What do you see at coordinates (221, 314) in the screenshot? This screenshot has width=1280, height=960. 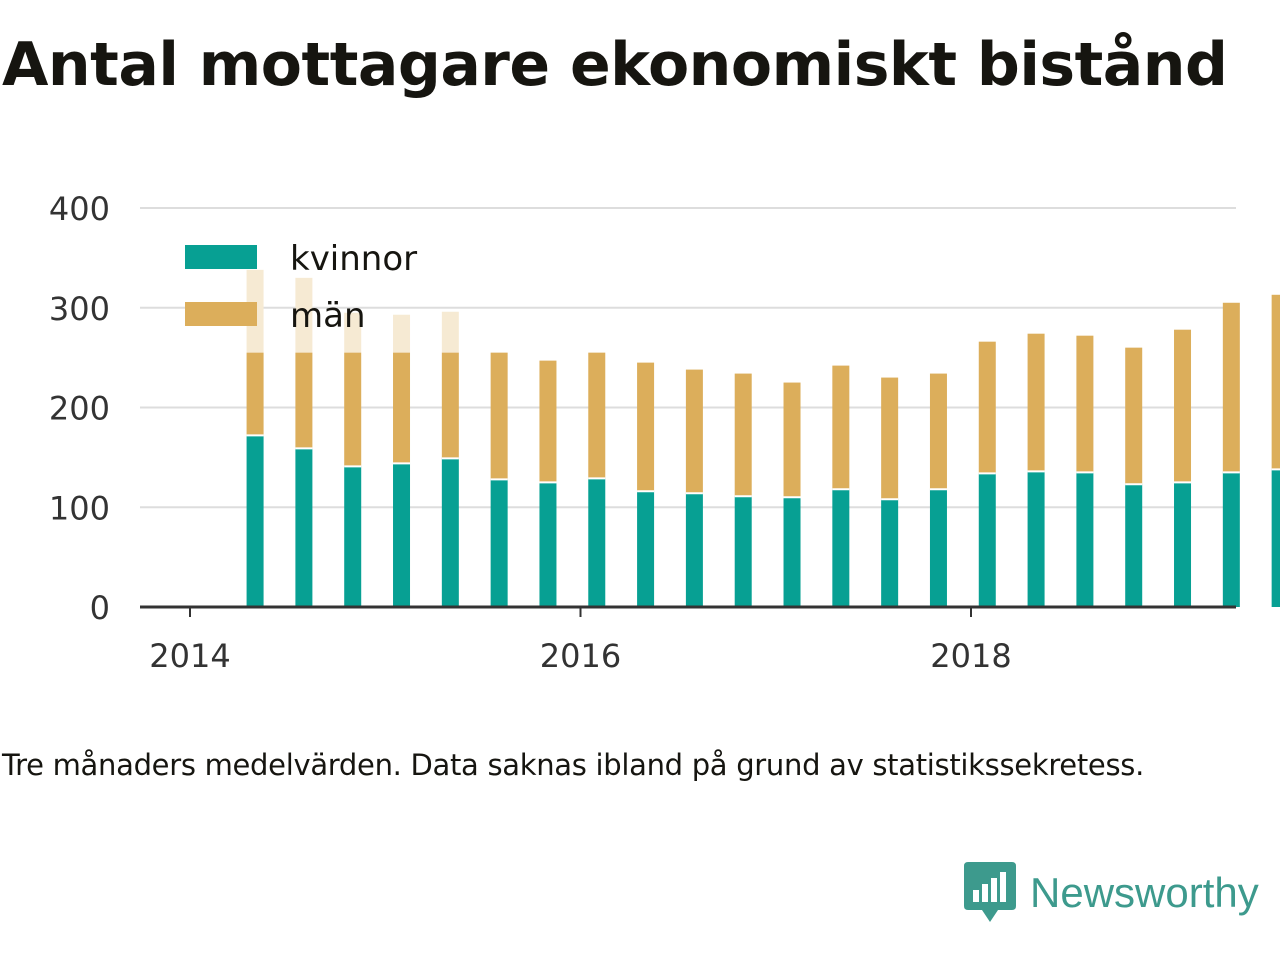 I see `legend-swatch-man` at bounding box center [221, 314].